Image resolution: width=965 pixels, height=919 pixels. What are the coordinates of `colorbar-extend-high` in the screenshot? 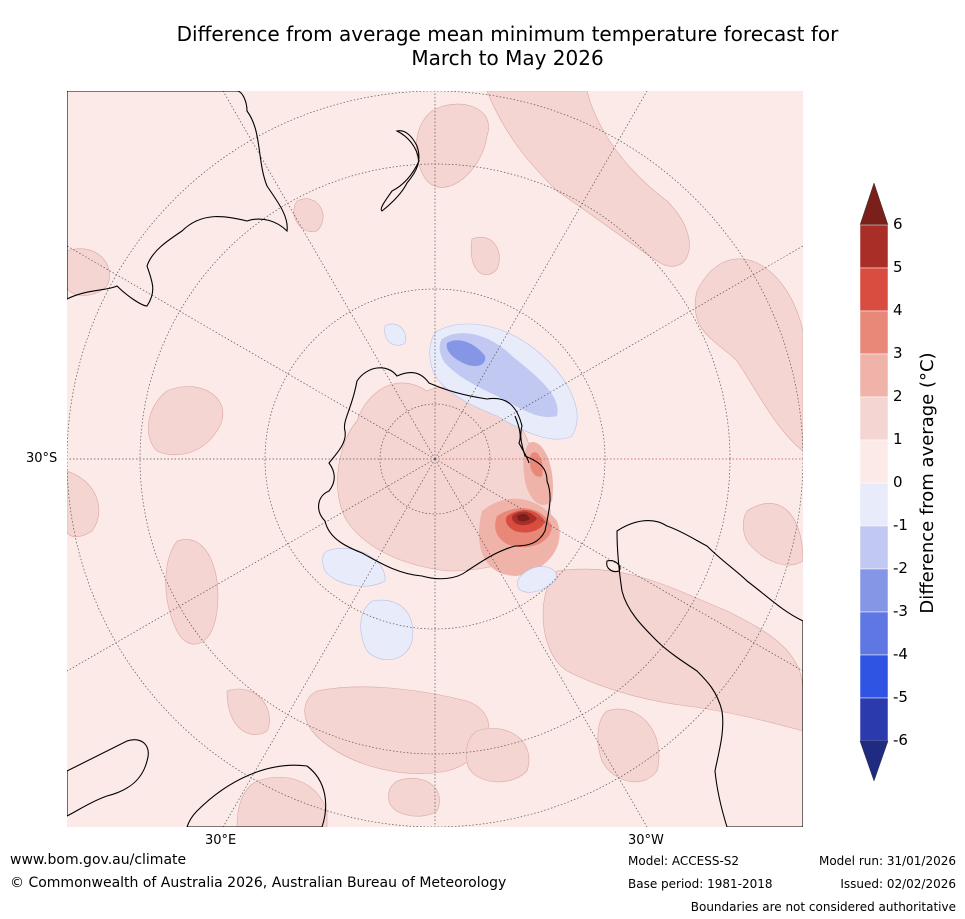 It's located at (874, 204).